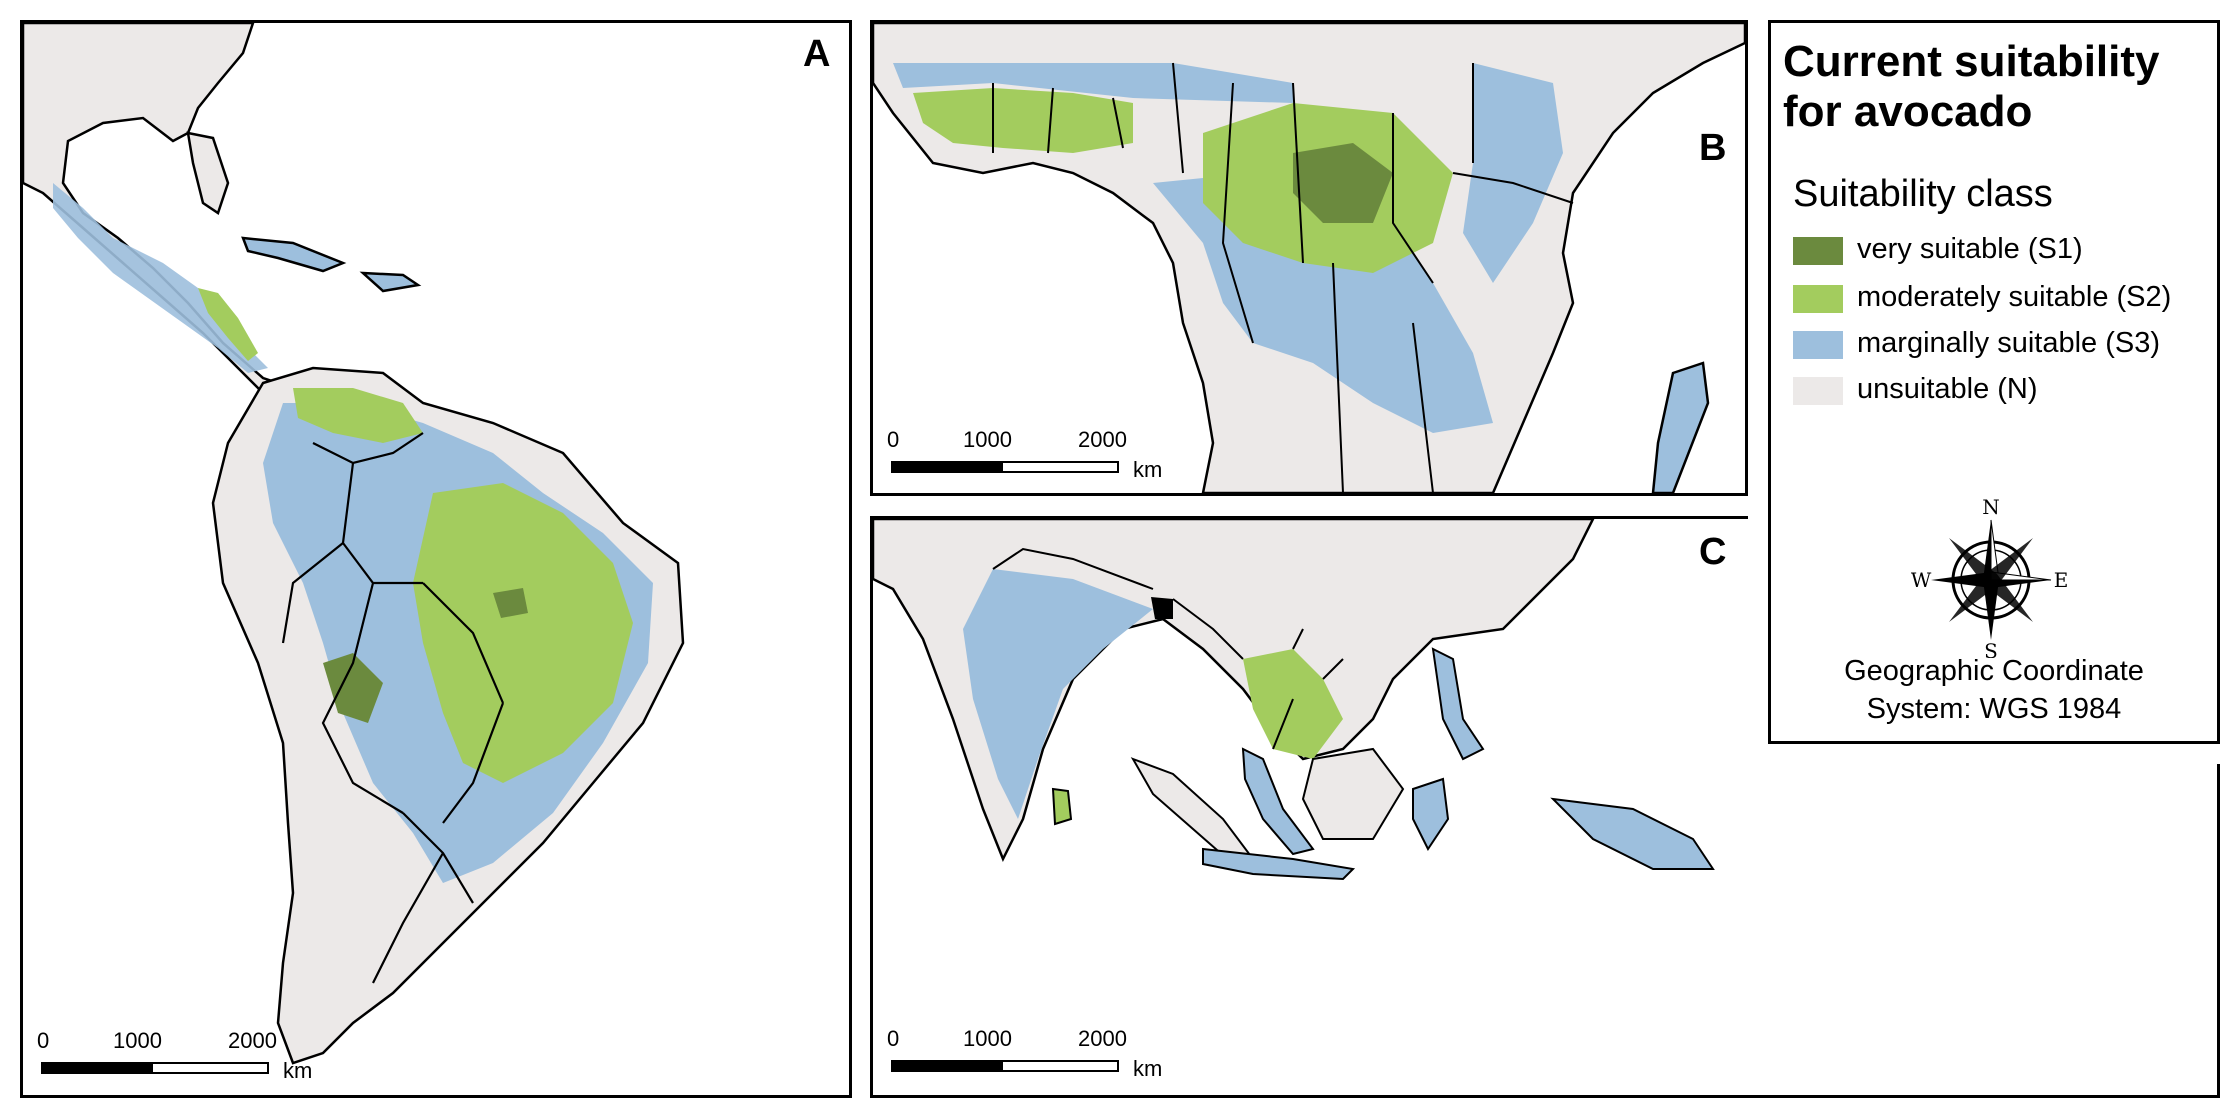 This screenshot has width=2240, height=1118. Describe the element at coordinates (172, 1058) in the screenshot. I see `scale-bar-a: 0 1000 2000 km` at that location.